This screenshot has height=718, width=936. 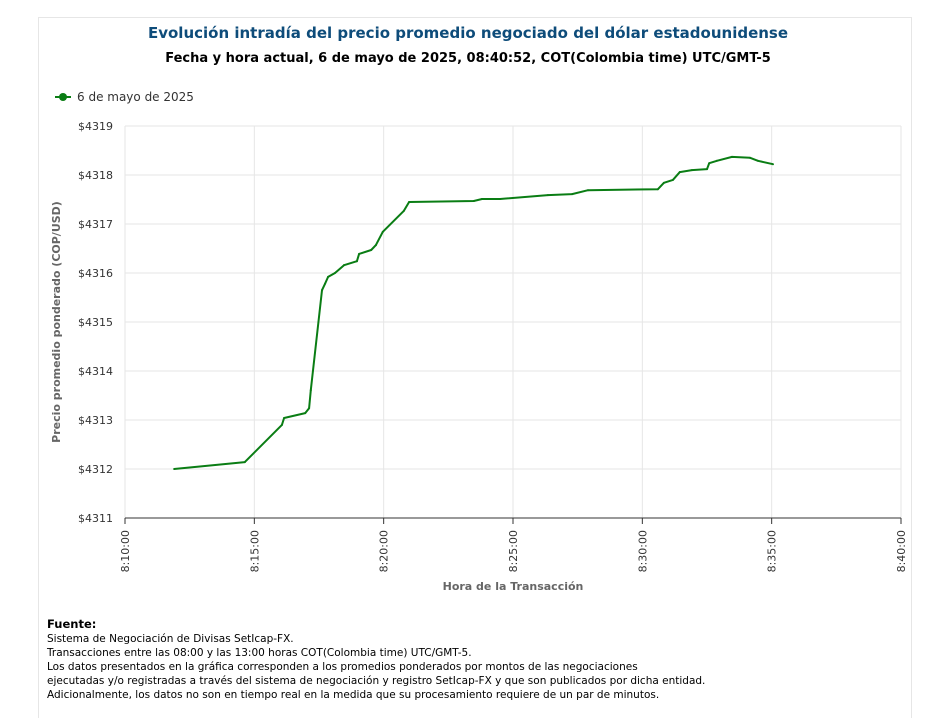 I want to click on y-tick-label: $4312, so click(x=95, y=469).